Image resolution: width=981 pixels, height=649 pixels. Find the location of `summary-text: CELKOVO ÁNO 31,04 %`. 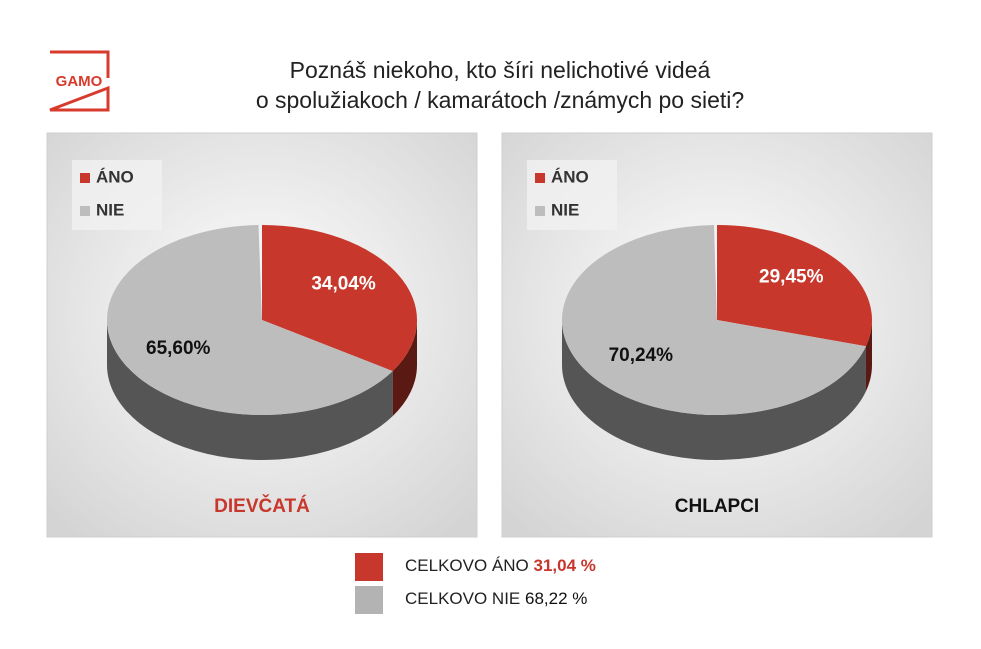

summary-text: CELKOVO ÁNO 31,04 % is located at coordinates (500, 565).